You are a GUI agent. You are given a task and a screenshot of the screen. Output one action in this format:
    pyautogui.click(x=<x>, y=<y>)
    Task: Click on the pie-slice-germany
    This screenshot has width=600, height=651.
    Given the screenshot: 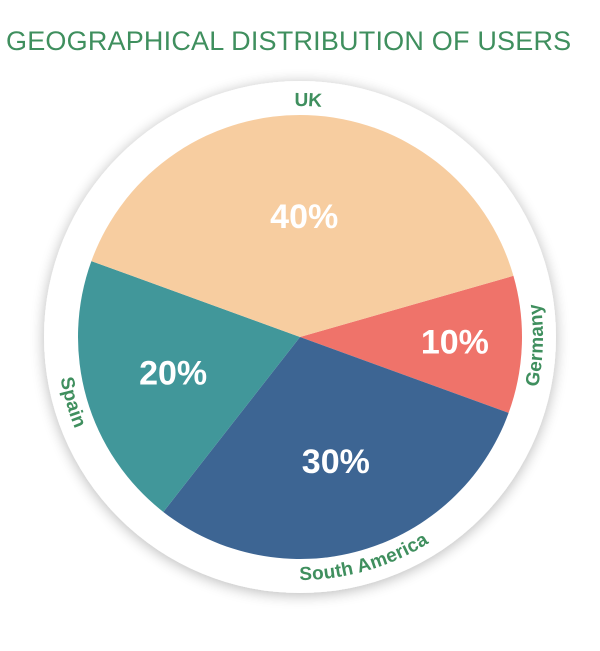 What is the action you would take?
    pyautogui.click(x=411, y=344)
    